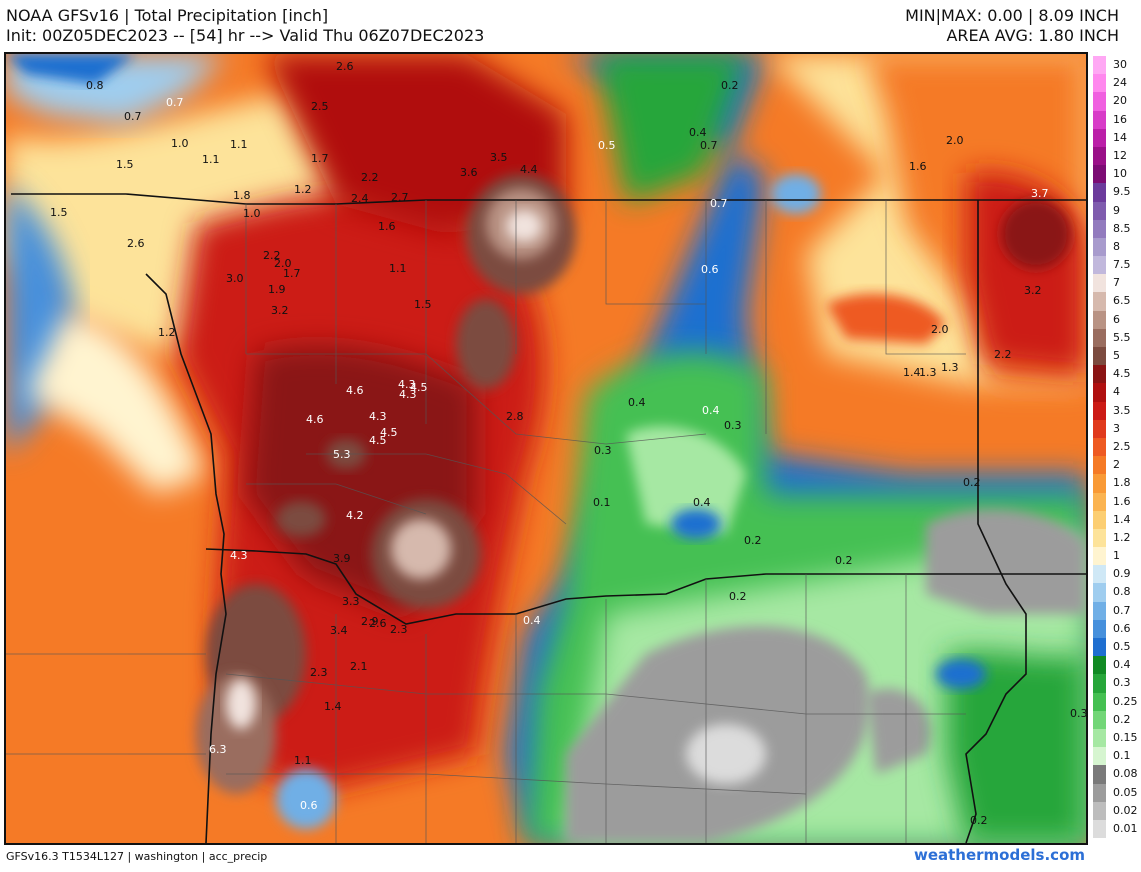  What do you see at coordinates (218, 749) in the screenshot?
I see `precip-value-label: 6.3` at bounding box center [218, 749].